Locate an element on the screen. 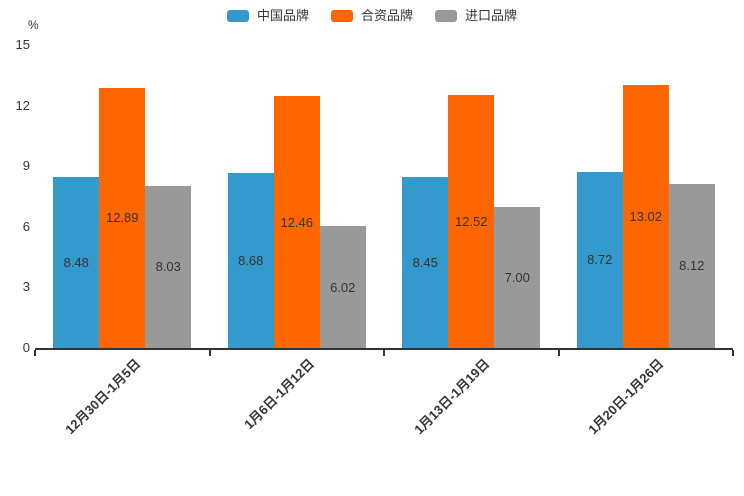 This screenshot has width=744, height=496. bar-value-label: 7.00 is located at coordinates (517, 277).